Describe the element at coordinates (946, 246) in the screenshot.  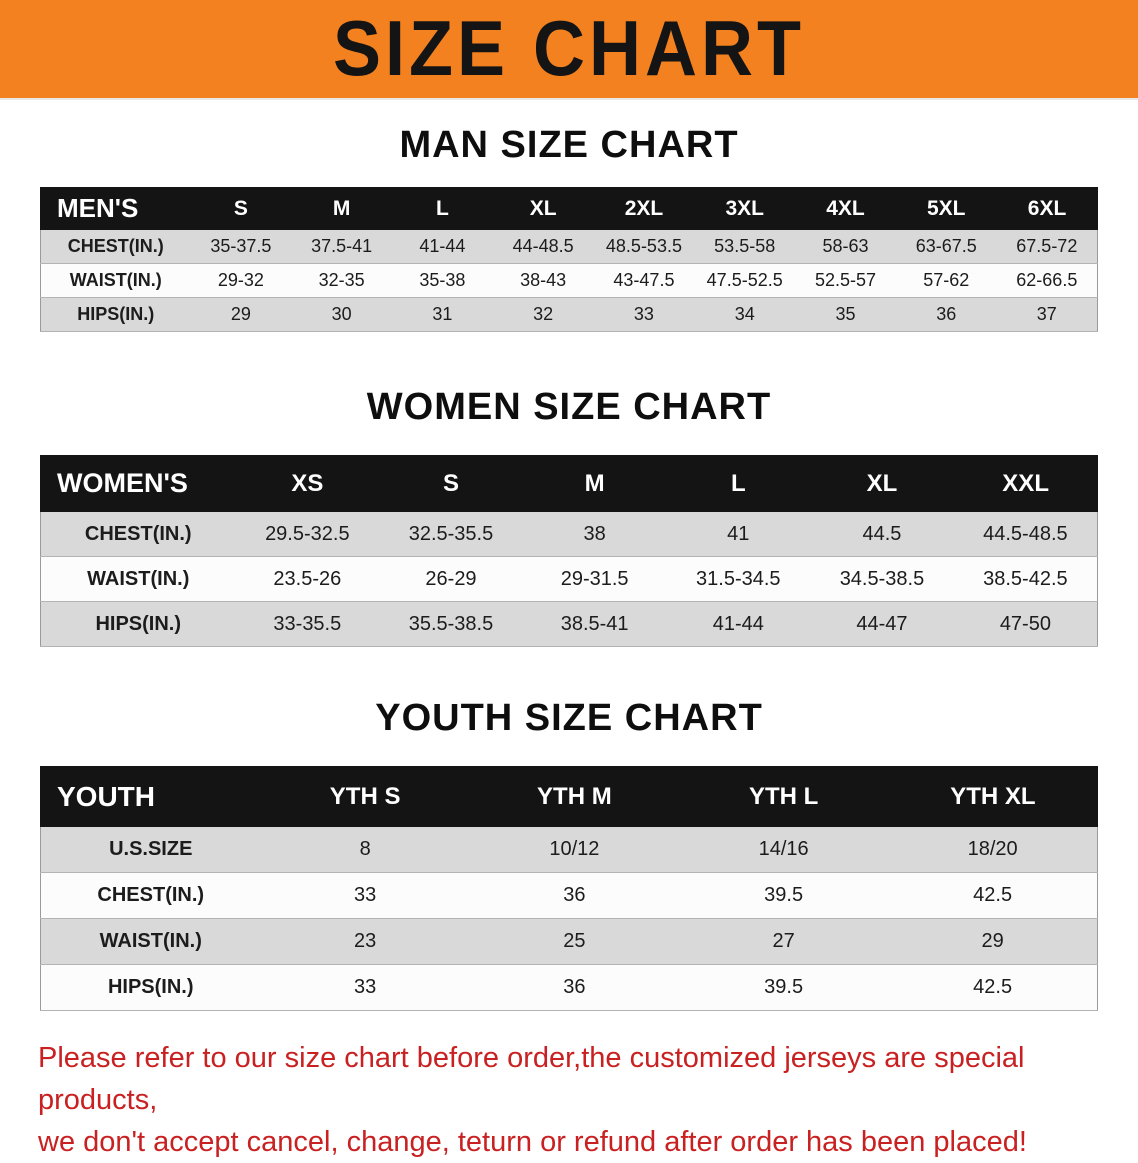
I see `size-value-cell: 63-67.5` at that location.